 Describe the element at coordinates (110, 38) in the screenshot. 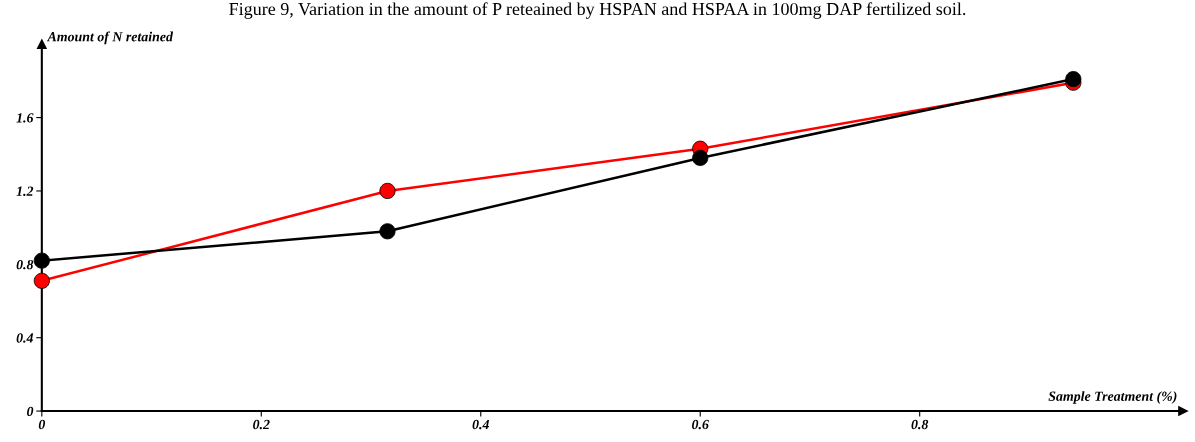

I see `y-axis-title: Amount of N retained` at that location.